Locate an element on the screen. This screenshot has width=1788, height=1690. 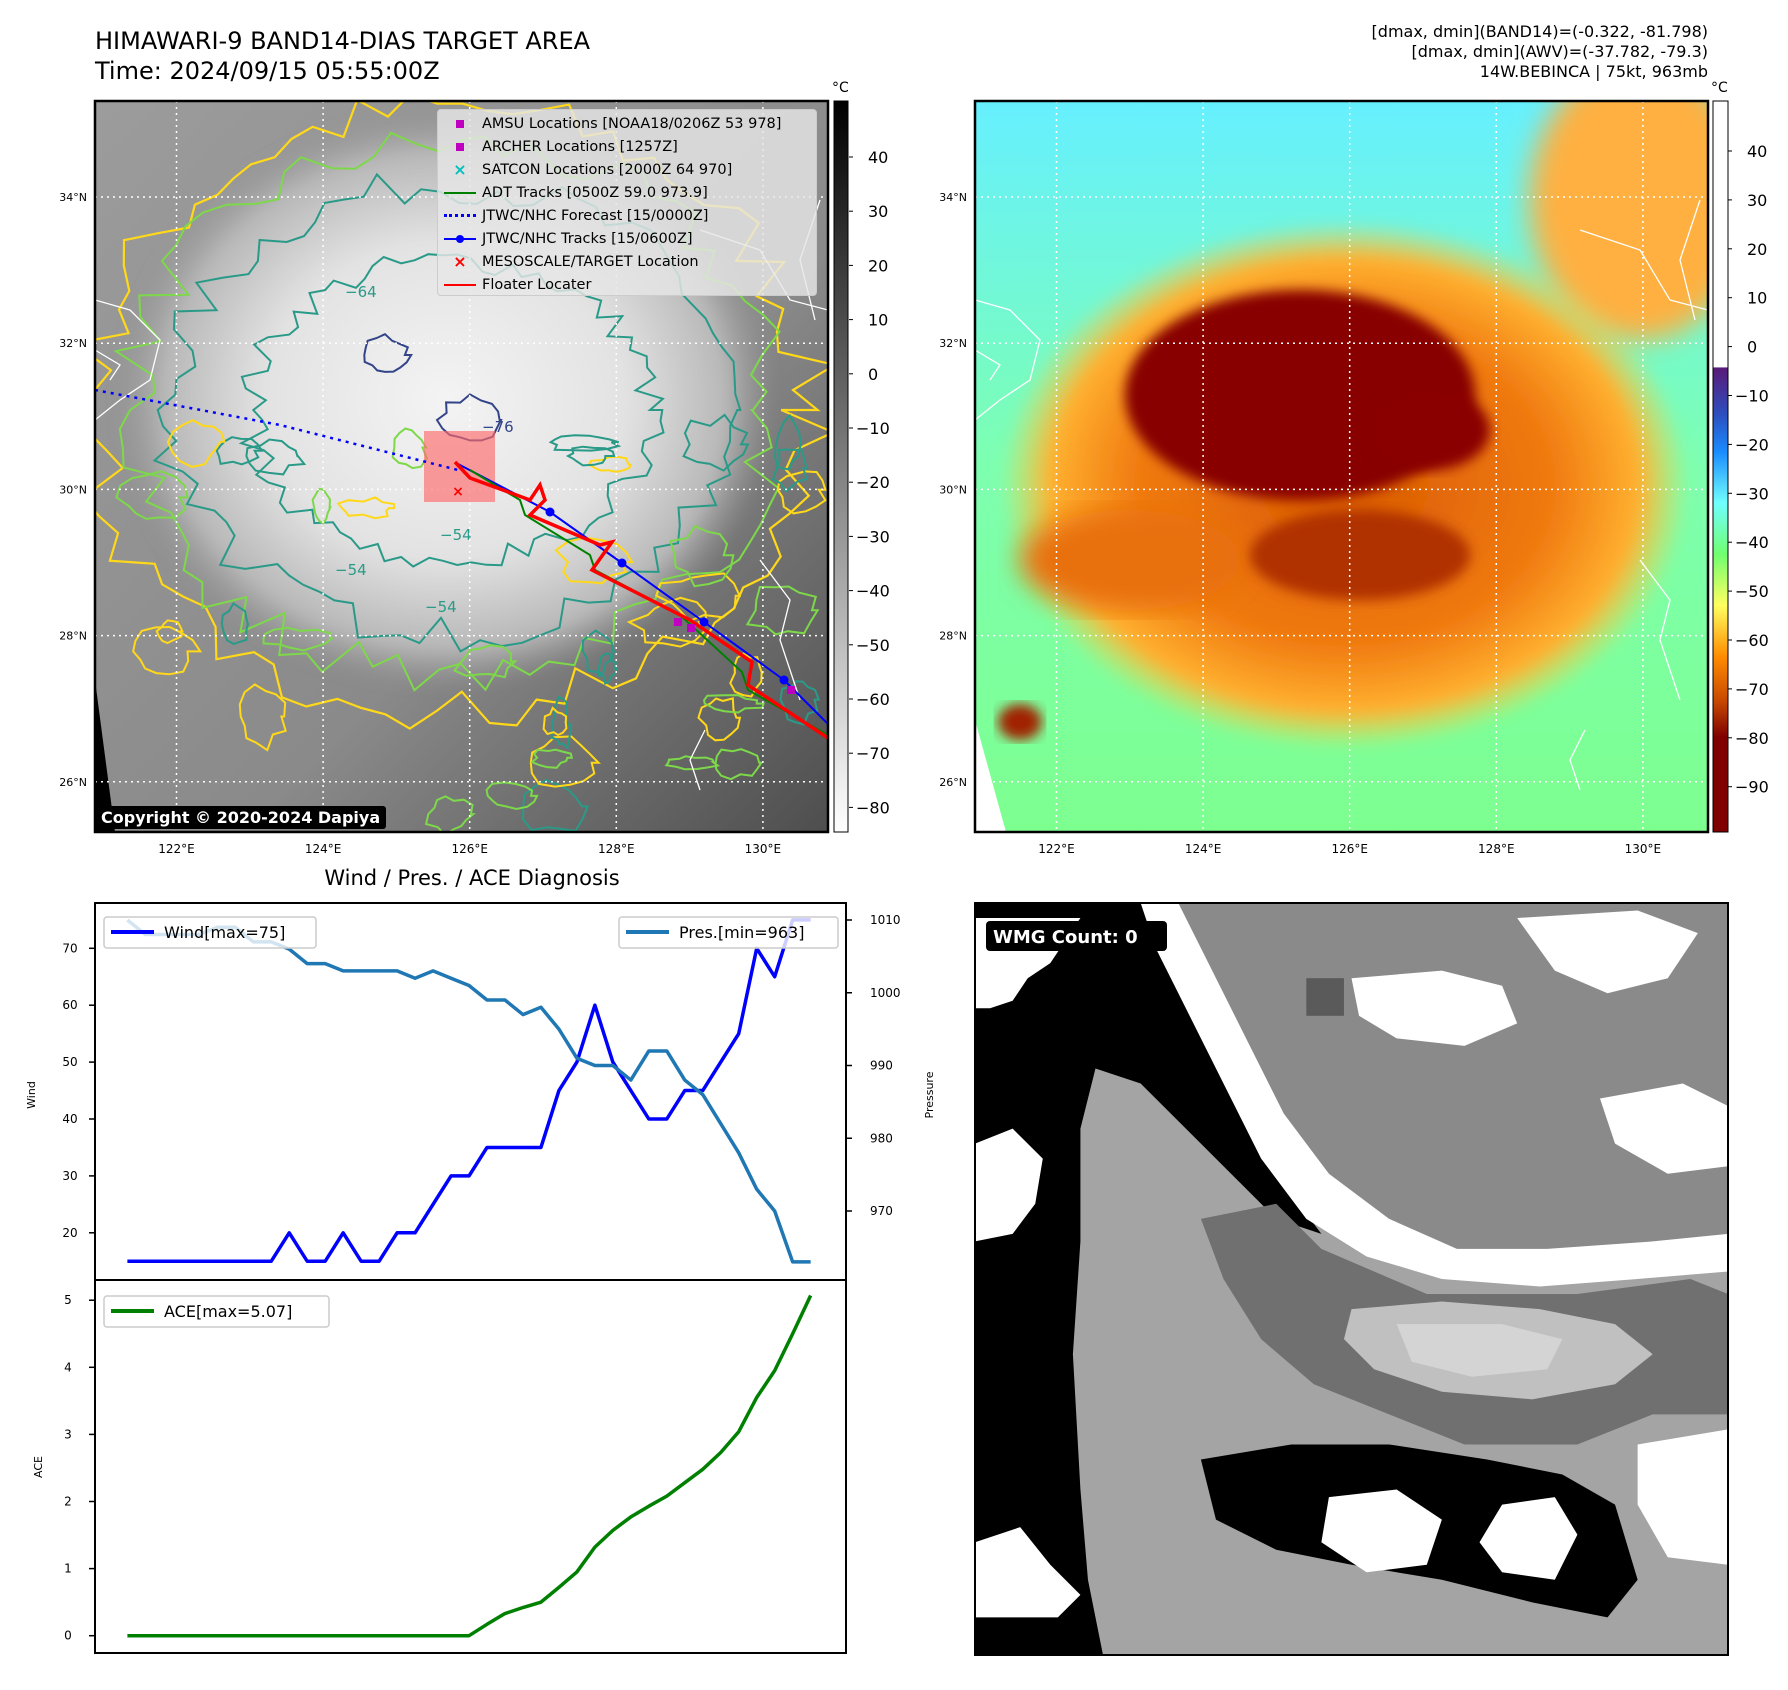
wind-tick-label: 40 is located at coordinates (69, 1119).